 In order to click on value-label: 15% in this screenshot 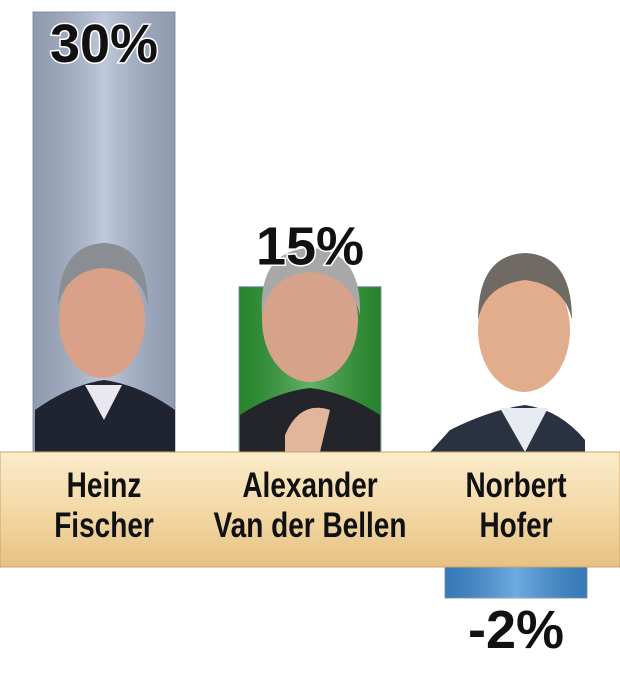, I will do `click(310, 247)`.